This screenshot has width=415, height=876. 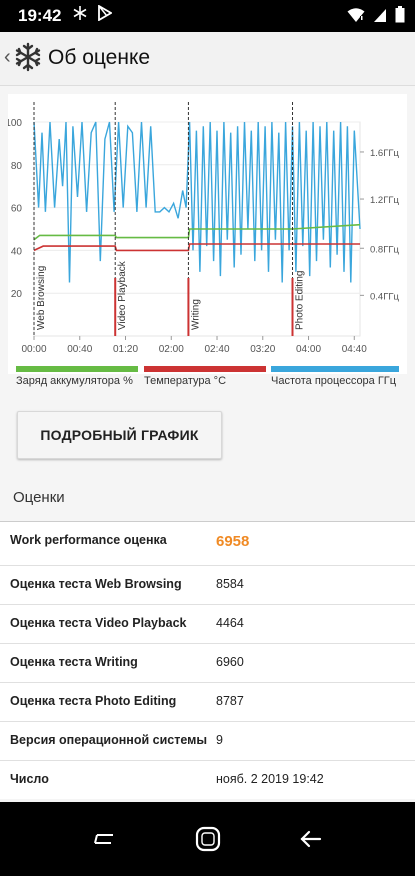 I want to click on legend-temperature-swatch, so click(x=205, y=369).